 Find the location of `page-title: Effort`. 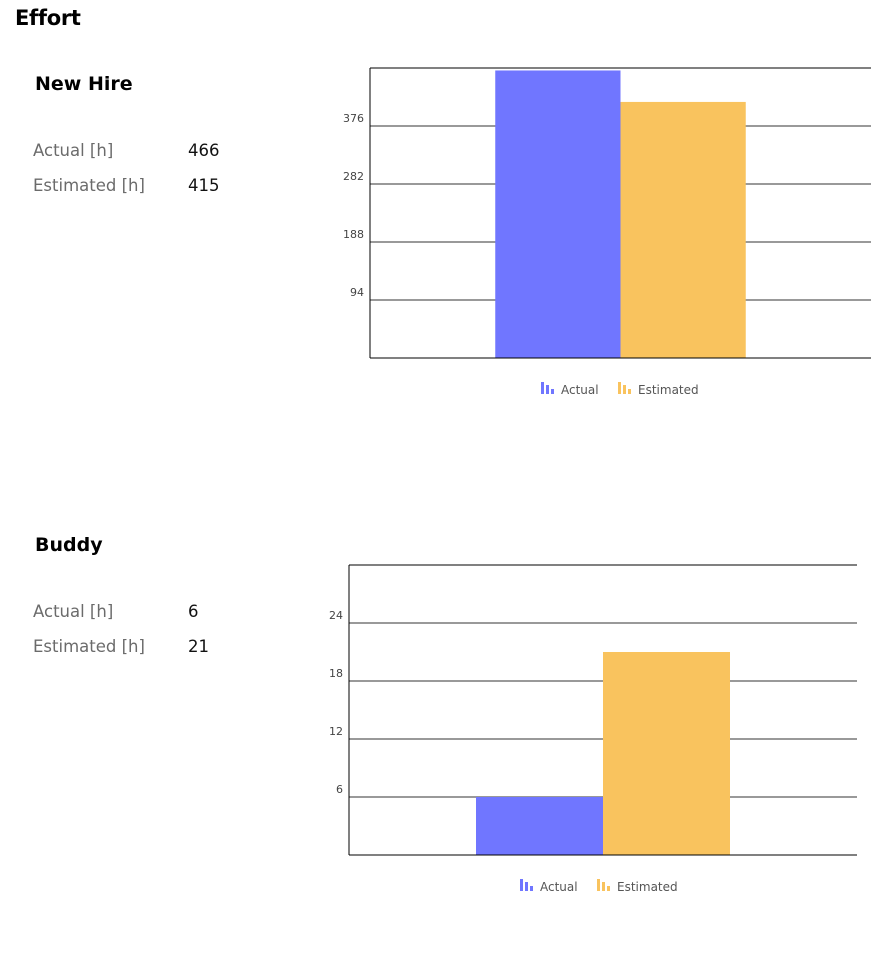

page-title: Effort is located at coordinates (48, 18).